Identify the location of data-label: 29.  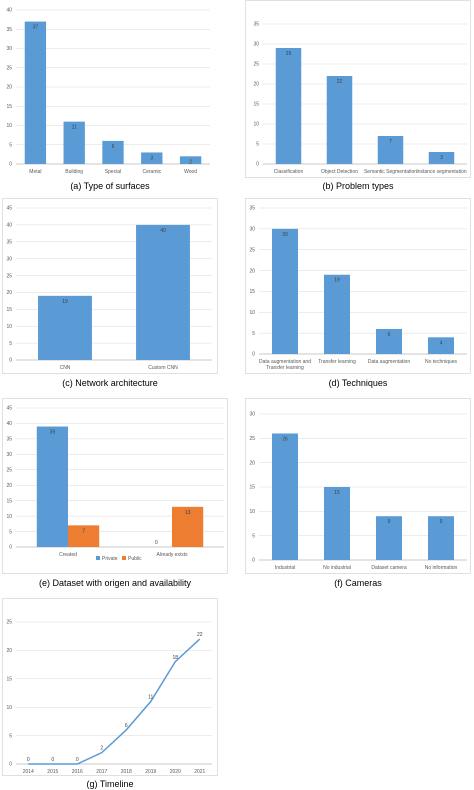
(289, 54).